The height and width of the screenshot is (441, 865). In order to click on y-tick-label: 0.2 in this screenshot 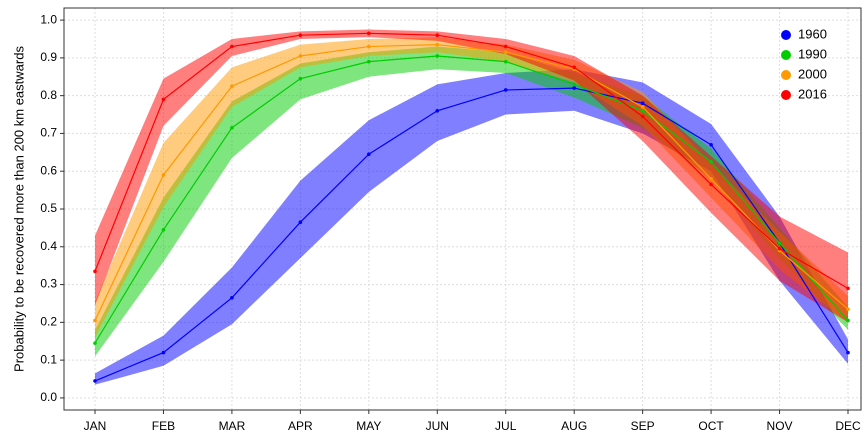, I will do `click(48, 322)`.